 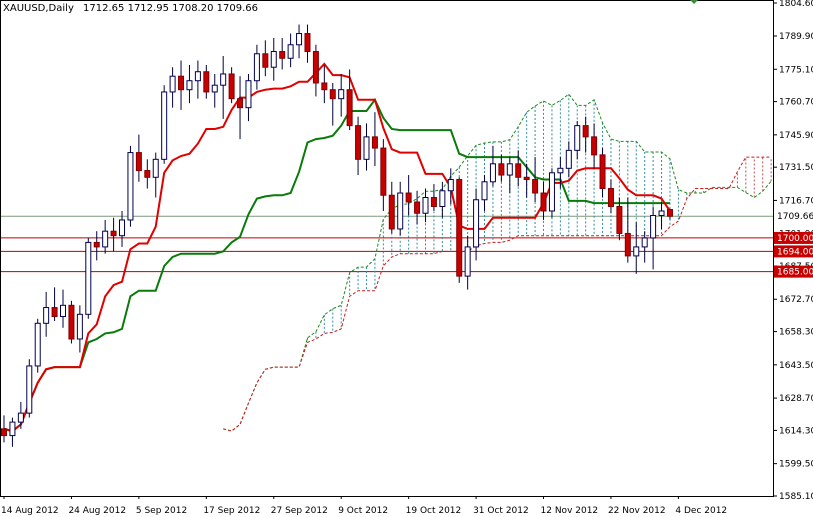 What do you see at coordinates (796, 70) in the screenshot?
I see `y-tick-label: 1775.10` at bounding box center [796, 70].